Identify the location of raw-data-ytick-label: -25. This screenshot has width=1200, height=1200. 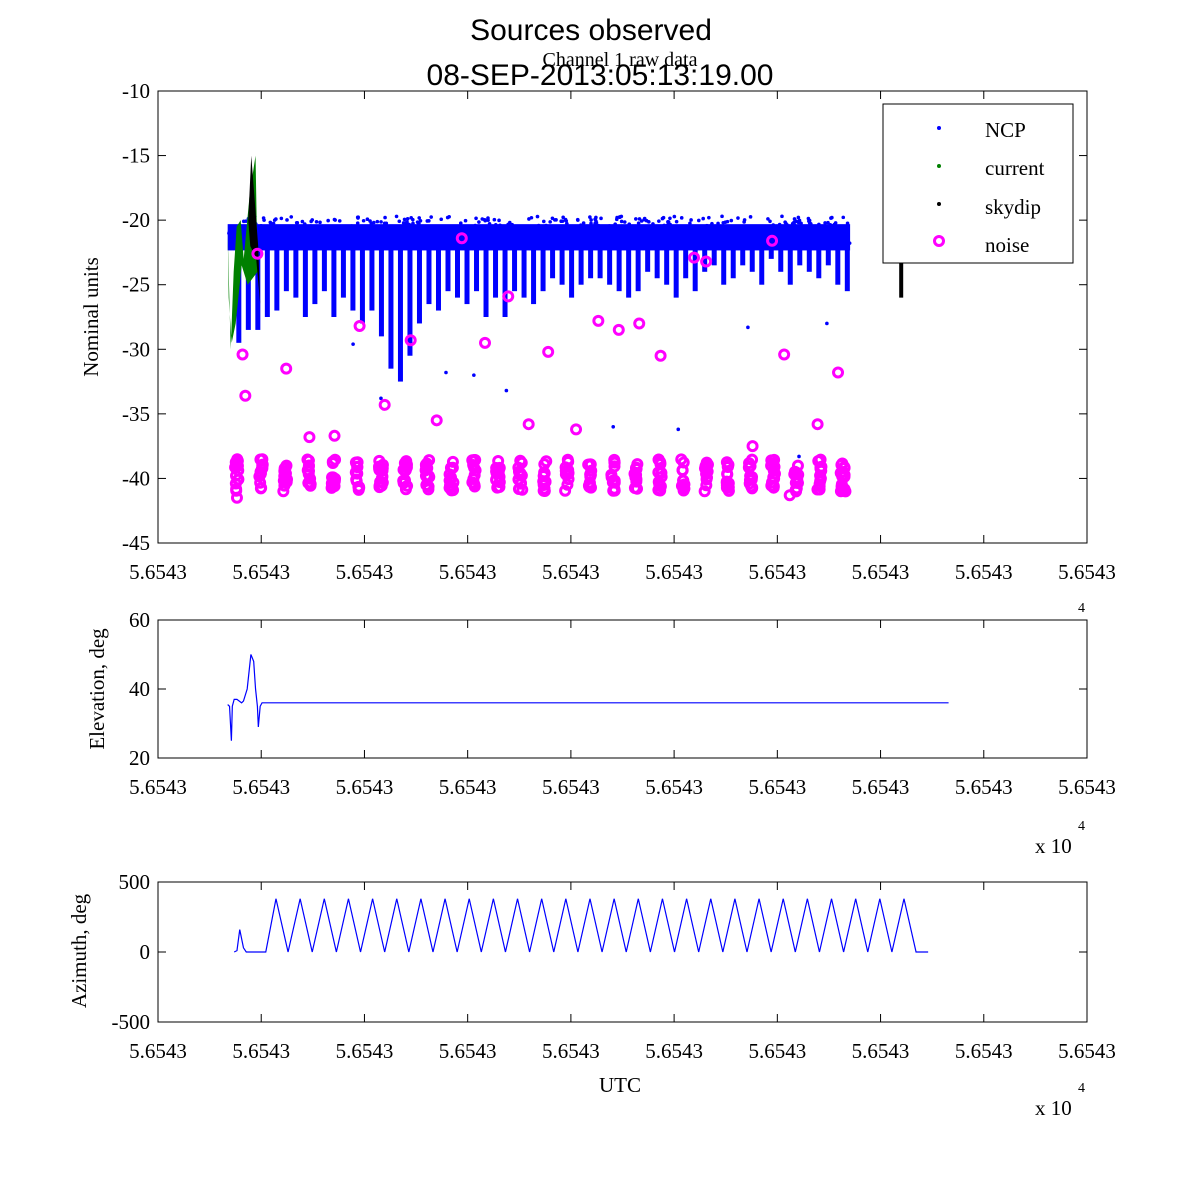
(136, 285).